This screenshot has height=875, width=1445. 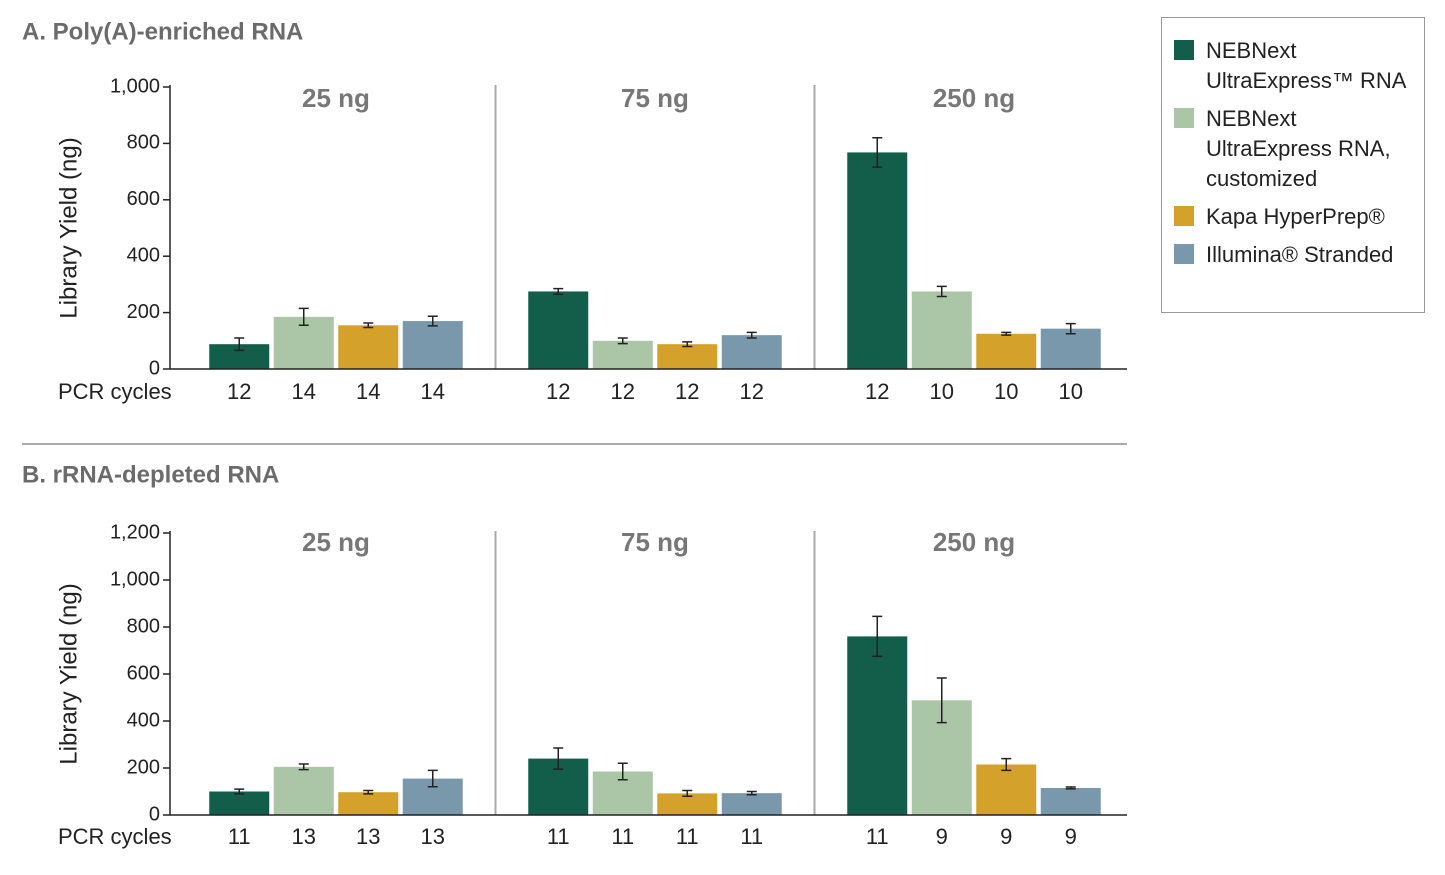 I want to click on y-tick-label: 1,200, so click(x=135, y=532).